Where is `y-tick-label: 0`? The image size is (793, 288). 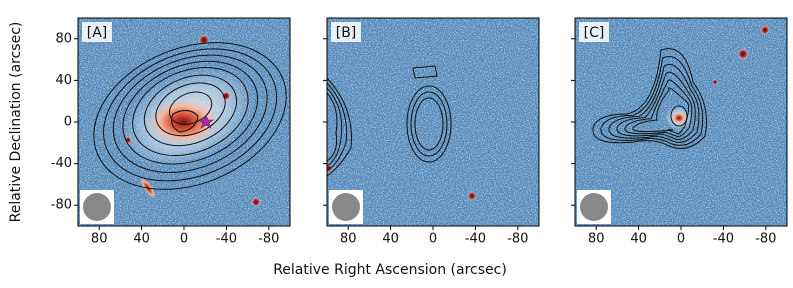
y-tick-label: 0 is located at coordinates (68, 122).